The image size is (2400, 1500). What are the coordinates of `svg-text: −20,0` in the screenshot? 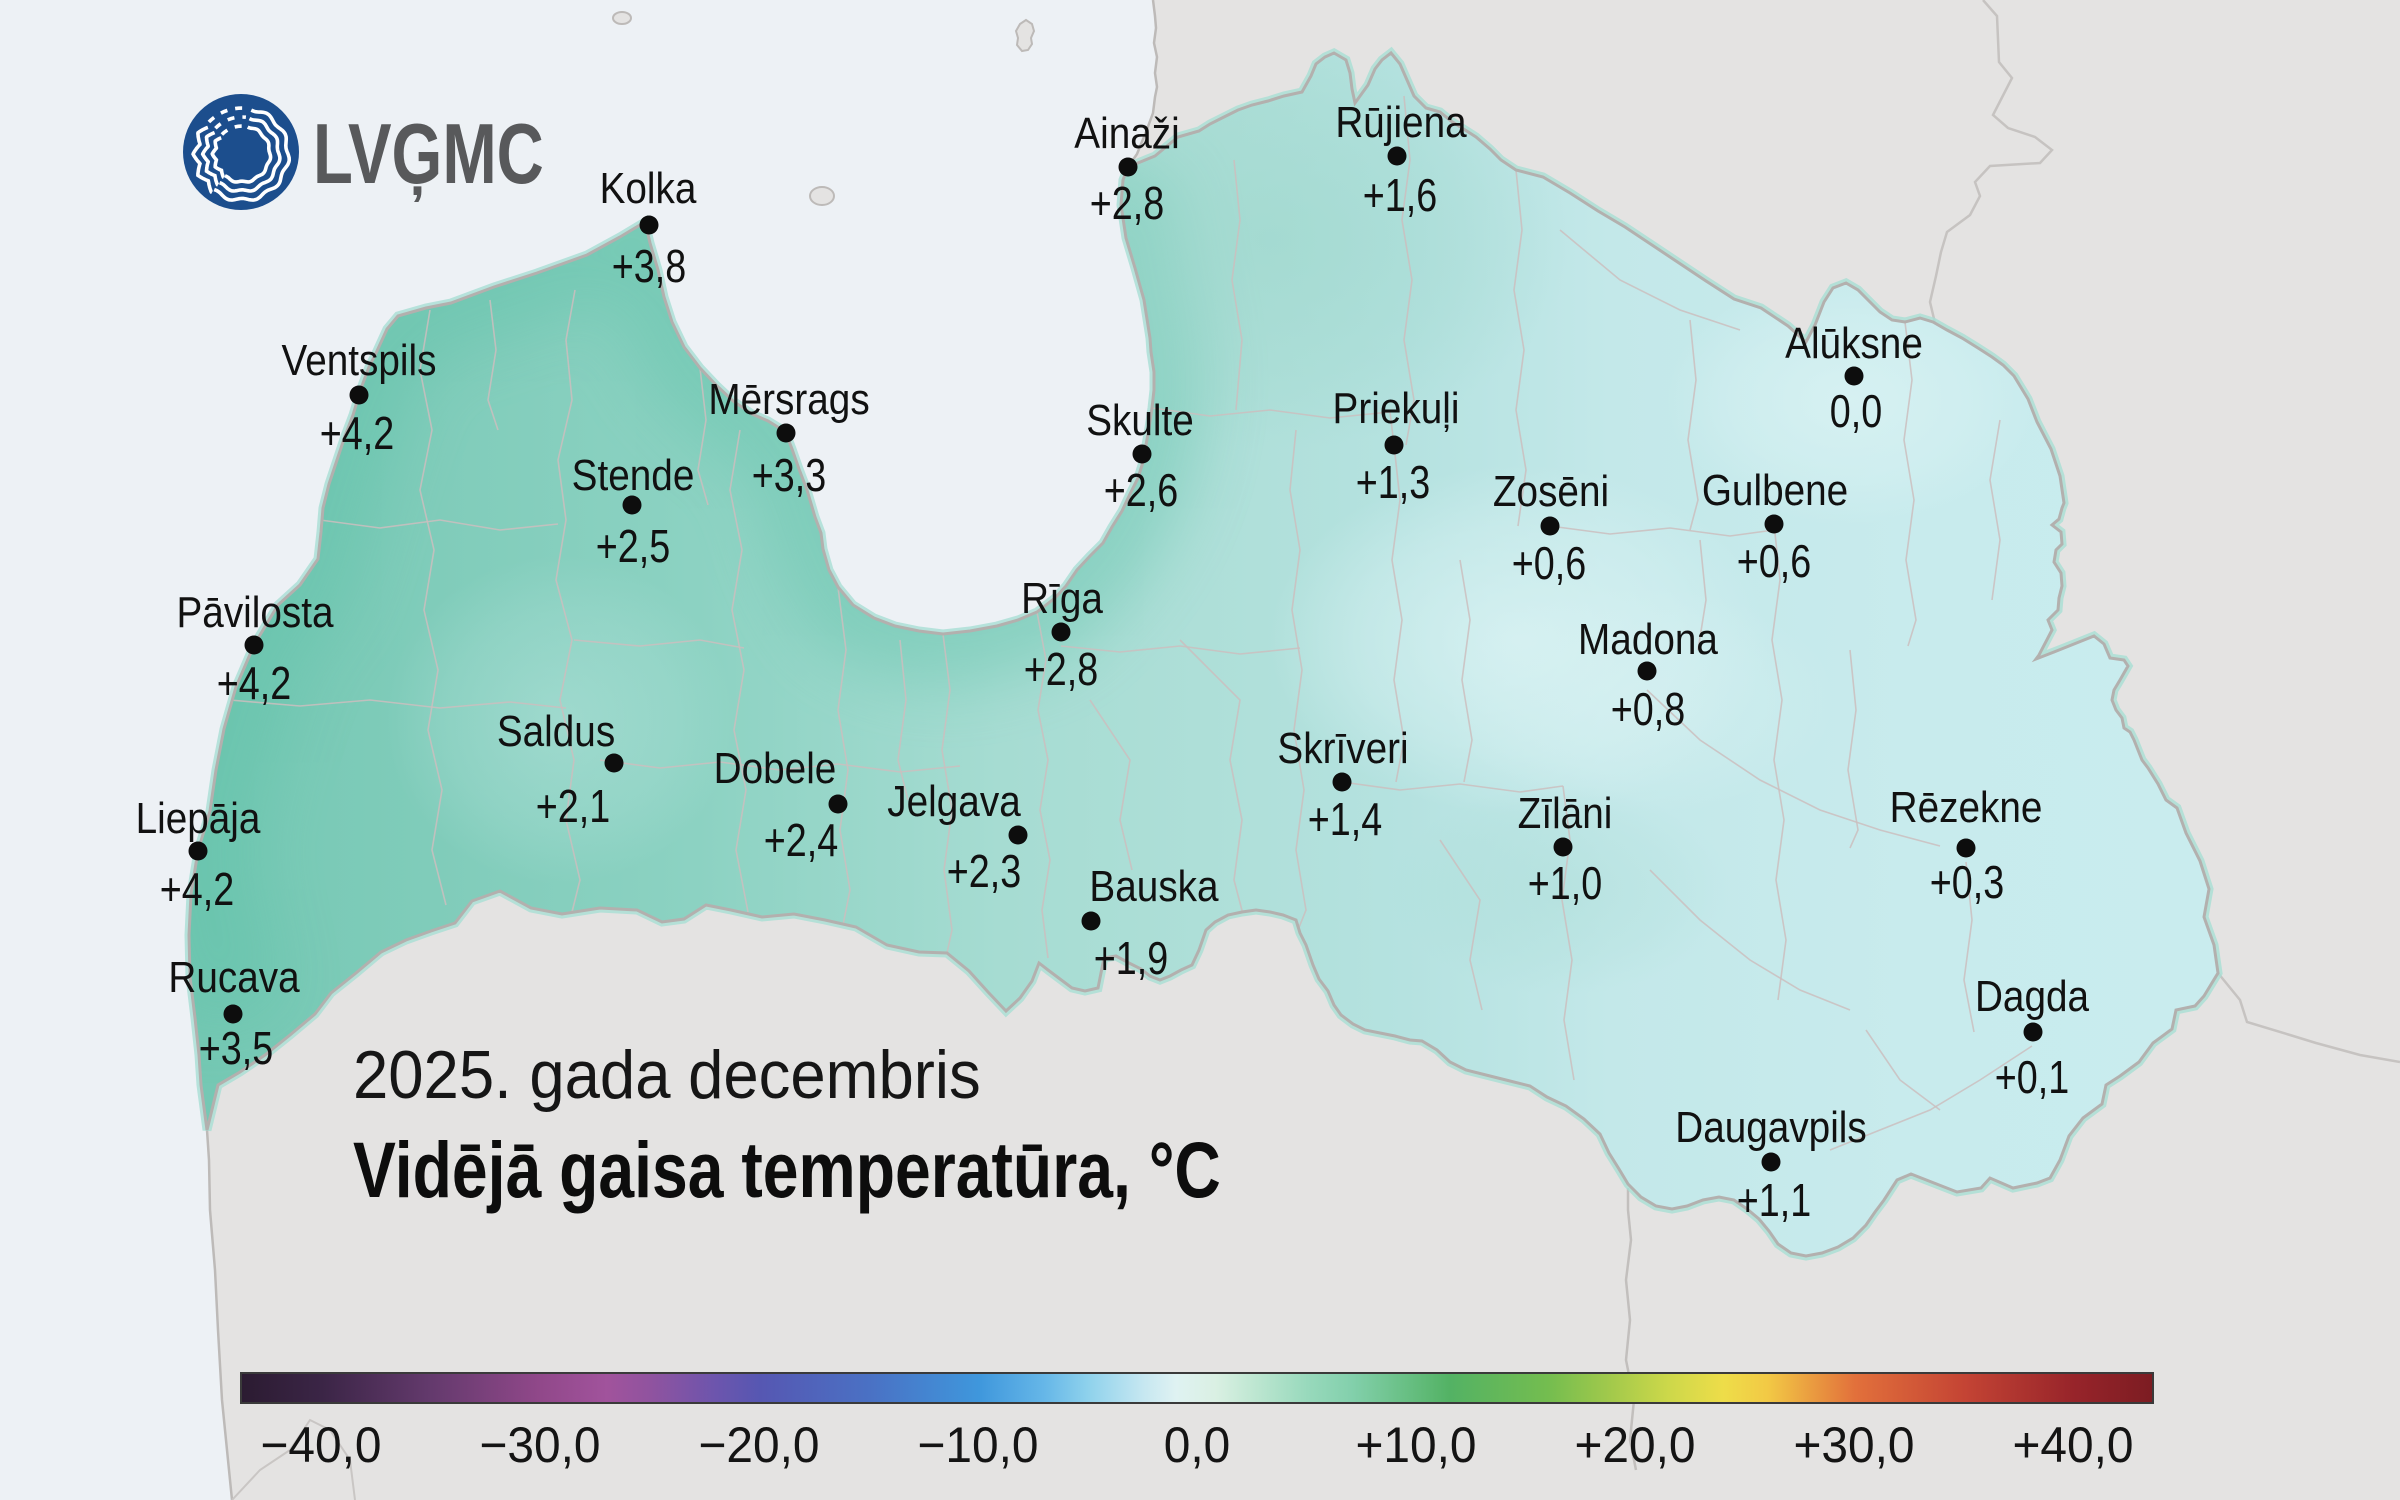 It's located at (758, 1445).